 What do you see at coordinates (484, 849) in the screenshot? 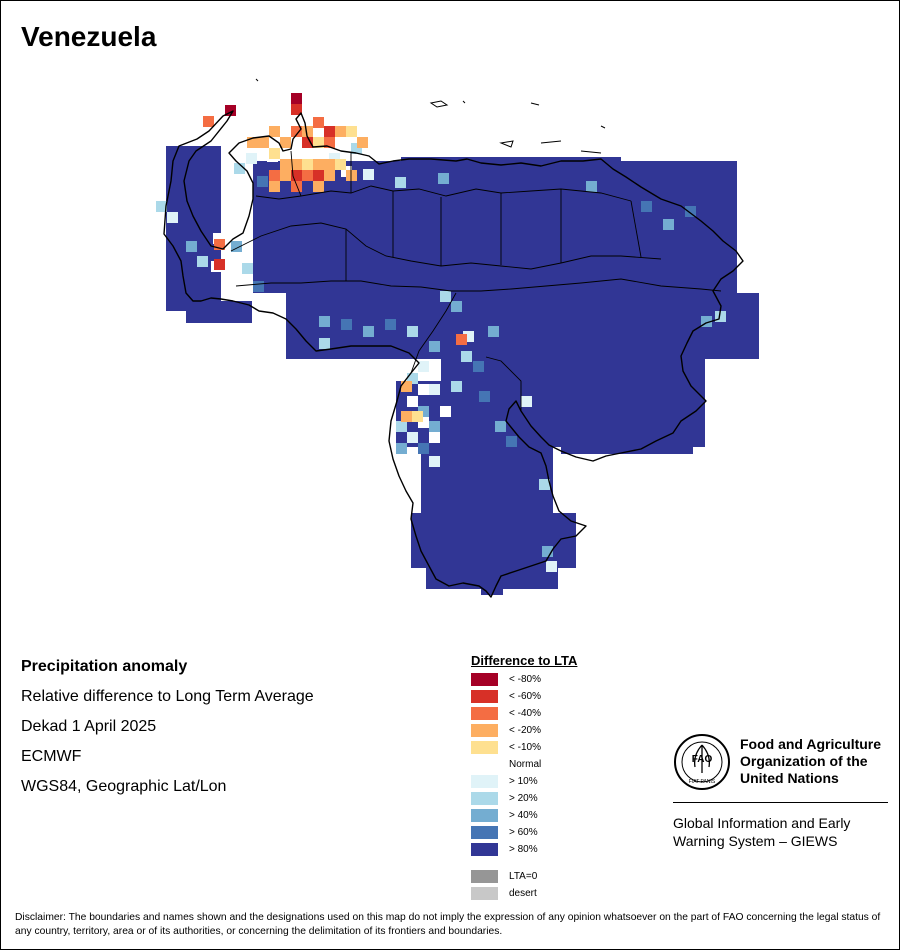
I see `legend-swatch` at bounding box center [484, 849].